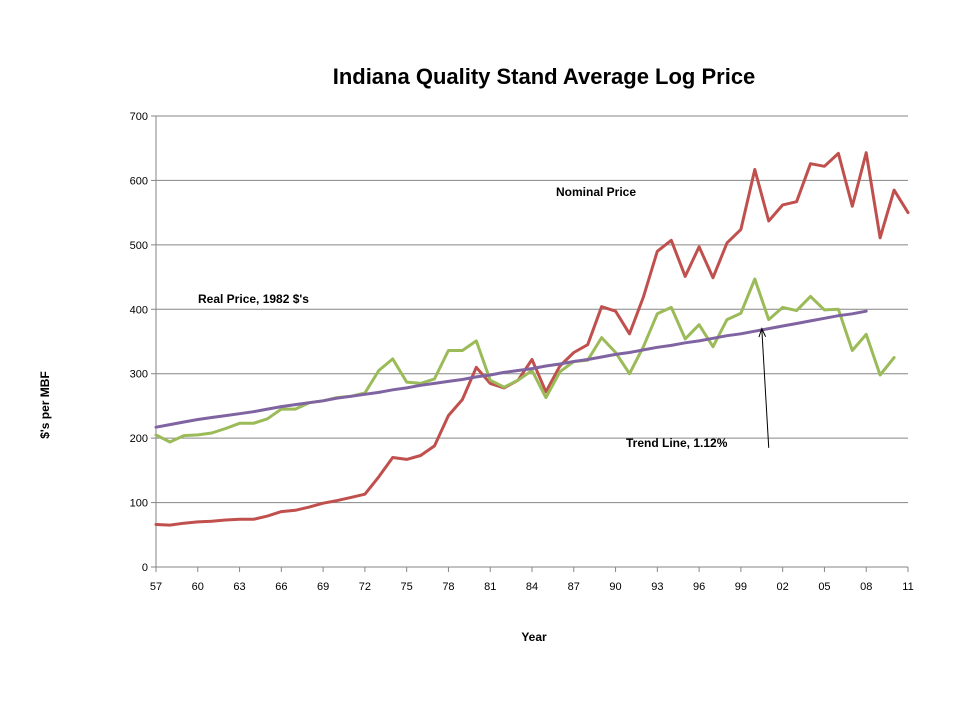 Image resolution: width=960 pixels, height=725 pixels. Describe the element at coordinates (907, 587) in the screenshot. I see `x-tick-label: 11` at that location.